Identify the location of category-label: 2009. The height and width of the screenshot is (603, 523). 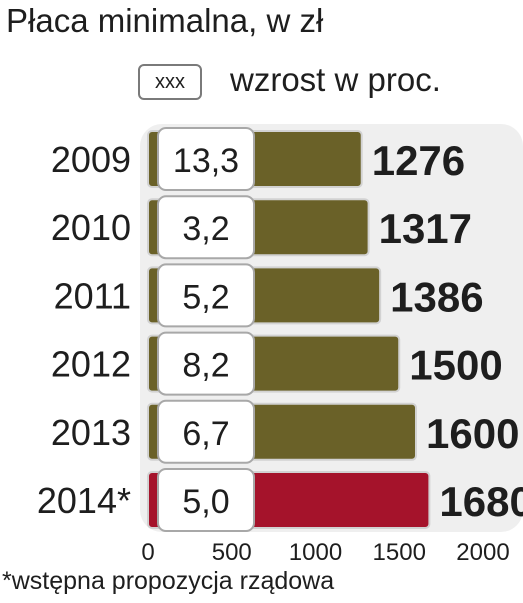
(91, 159).